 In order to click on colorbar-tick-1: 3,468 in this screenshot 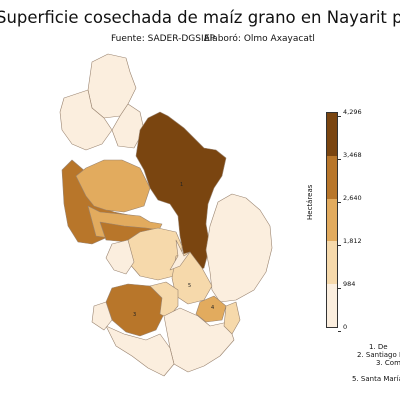, I will do `click(350, 157)`.